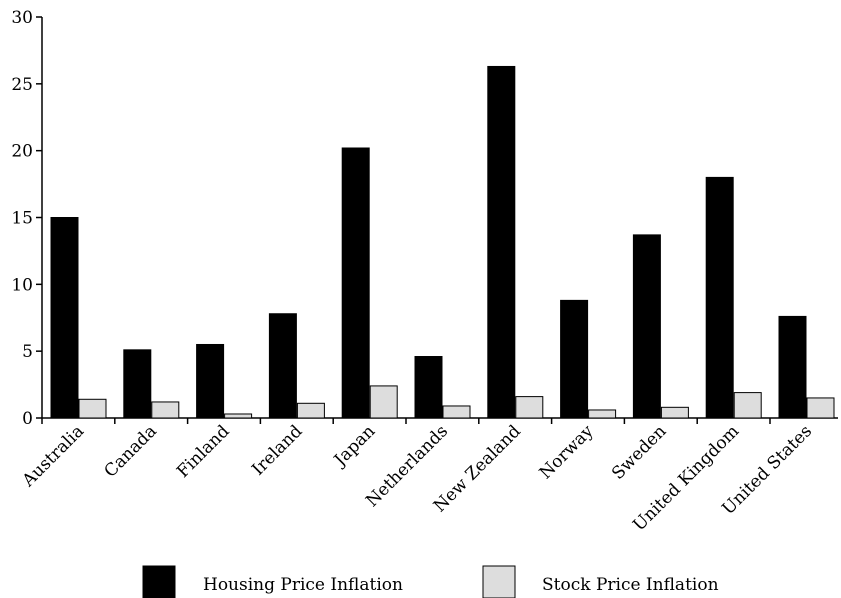 The height and width of the screenshot is (598, 841). What do you see at coordinates (646, 326) in the screenshot?
I see `housing-bar-sweden` at bounding box center [646, 326].